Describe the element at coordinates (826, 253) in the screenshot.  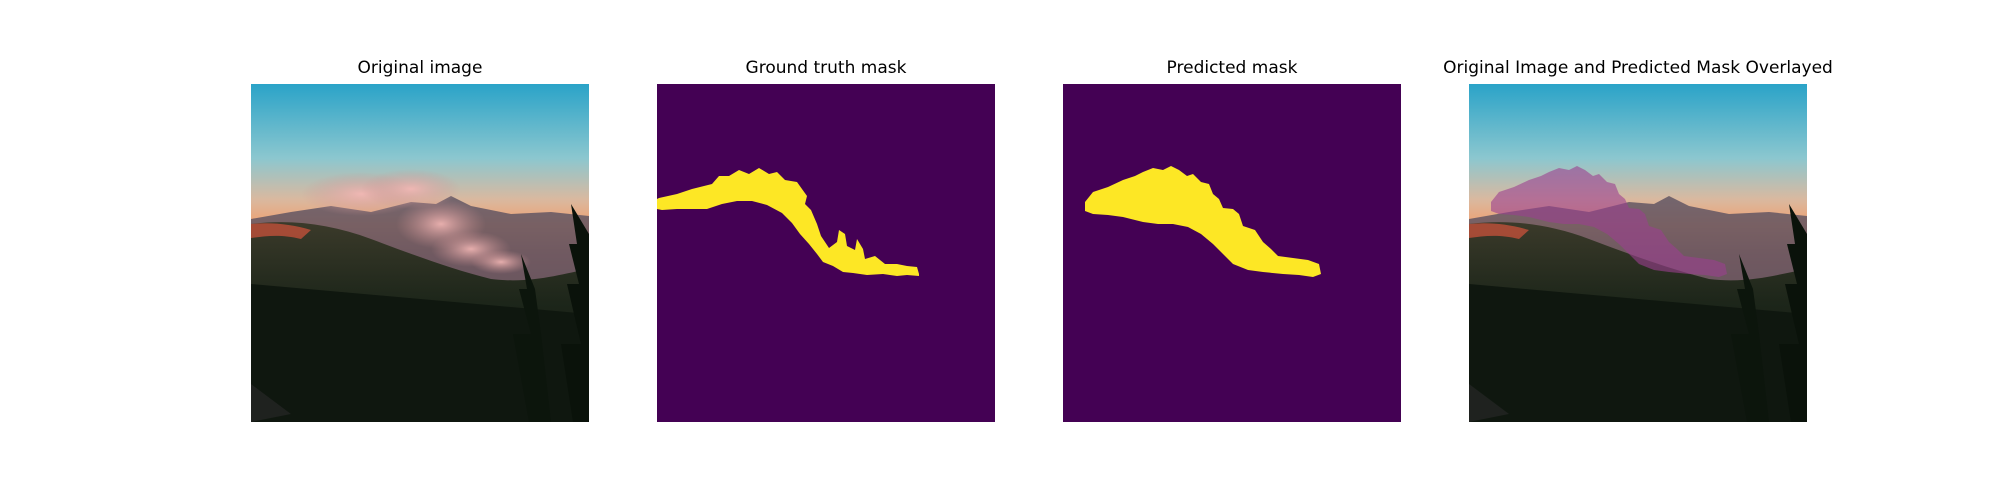
I see `ground-truth-mask-image` at that location.